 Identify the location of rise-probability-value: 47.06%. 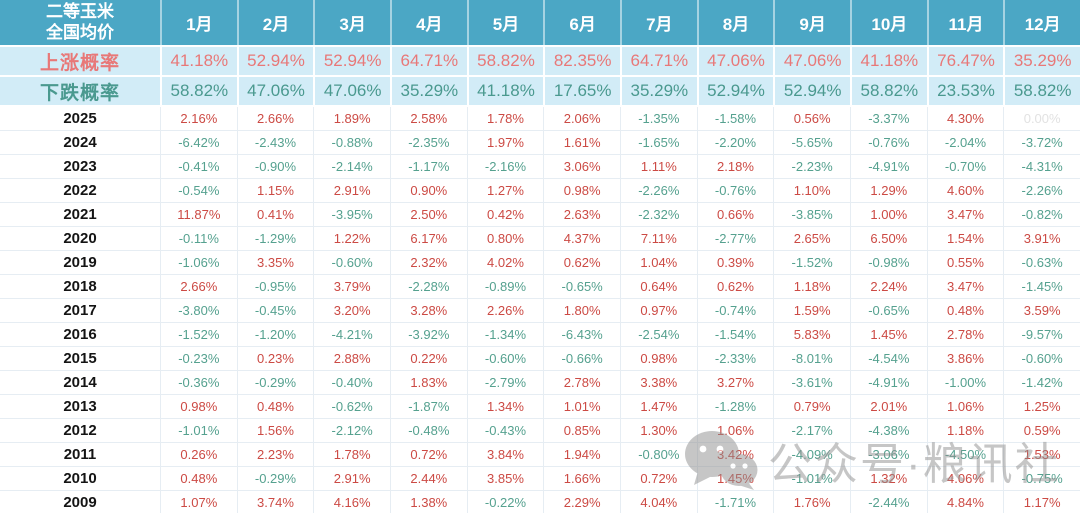
(735, 61).